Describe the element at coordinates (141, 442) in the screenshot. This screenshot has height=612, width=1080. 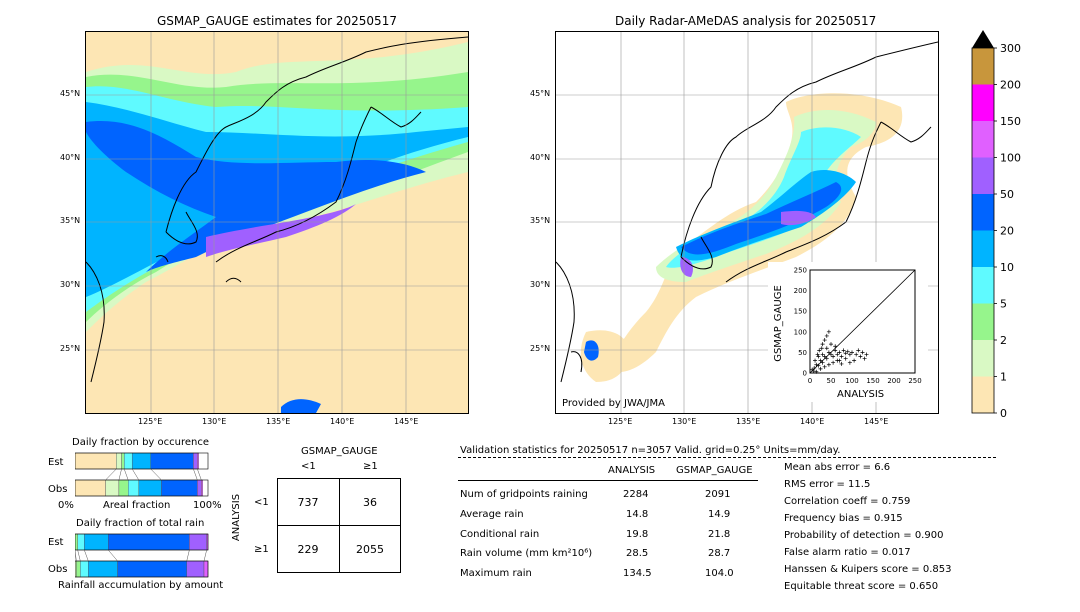
I see `occurrence-title: Daily fraction by occurence` at that location.